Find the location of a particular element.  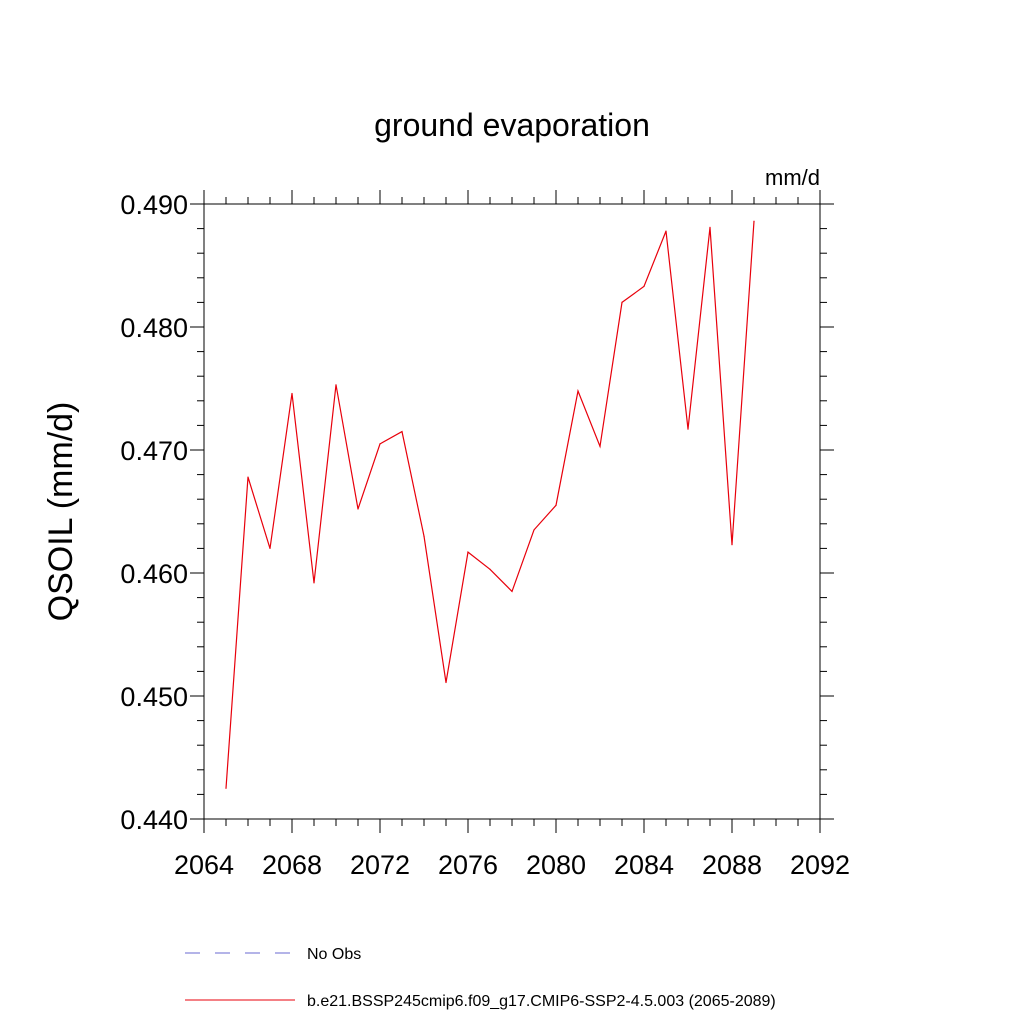

y-tick-label: 0.460 is located at coordinates (154, 574).